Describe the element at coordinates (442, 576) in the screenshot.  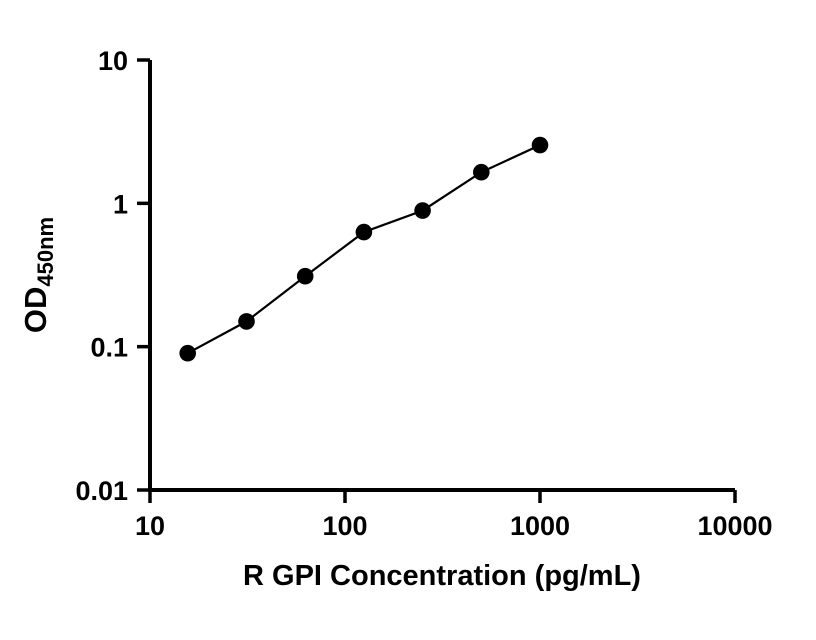
I see `x-axis-label: R GPI Concentration (pg/mL)` at that location.